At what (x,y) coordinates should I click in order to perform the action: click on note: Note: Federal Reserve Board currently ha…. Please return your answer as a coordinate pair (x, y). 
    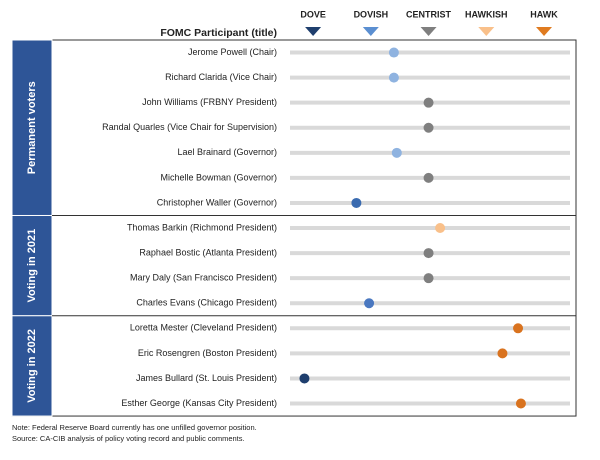
    Looking at the image, I should click on (134, 427).